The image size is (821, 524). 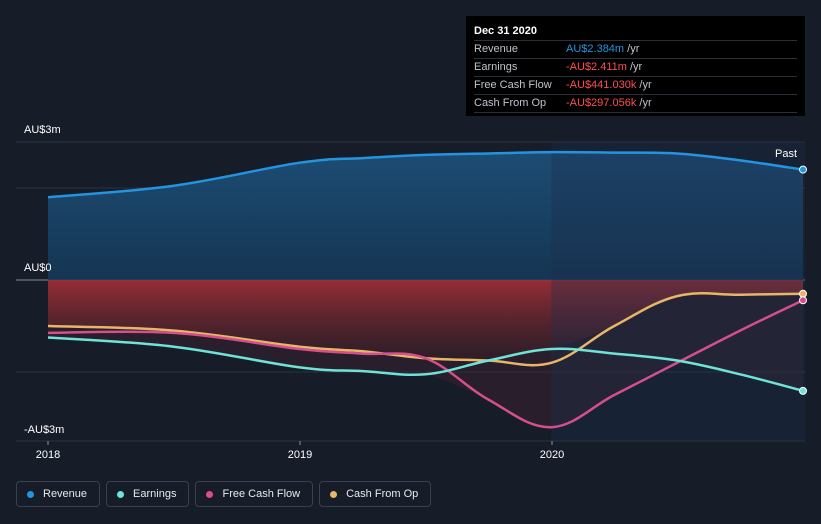 I want to click on legend-label: Revenue, so click(x=65, y=494).